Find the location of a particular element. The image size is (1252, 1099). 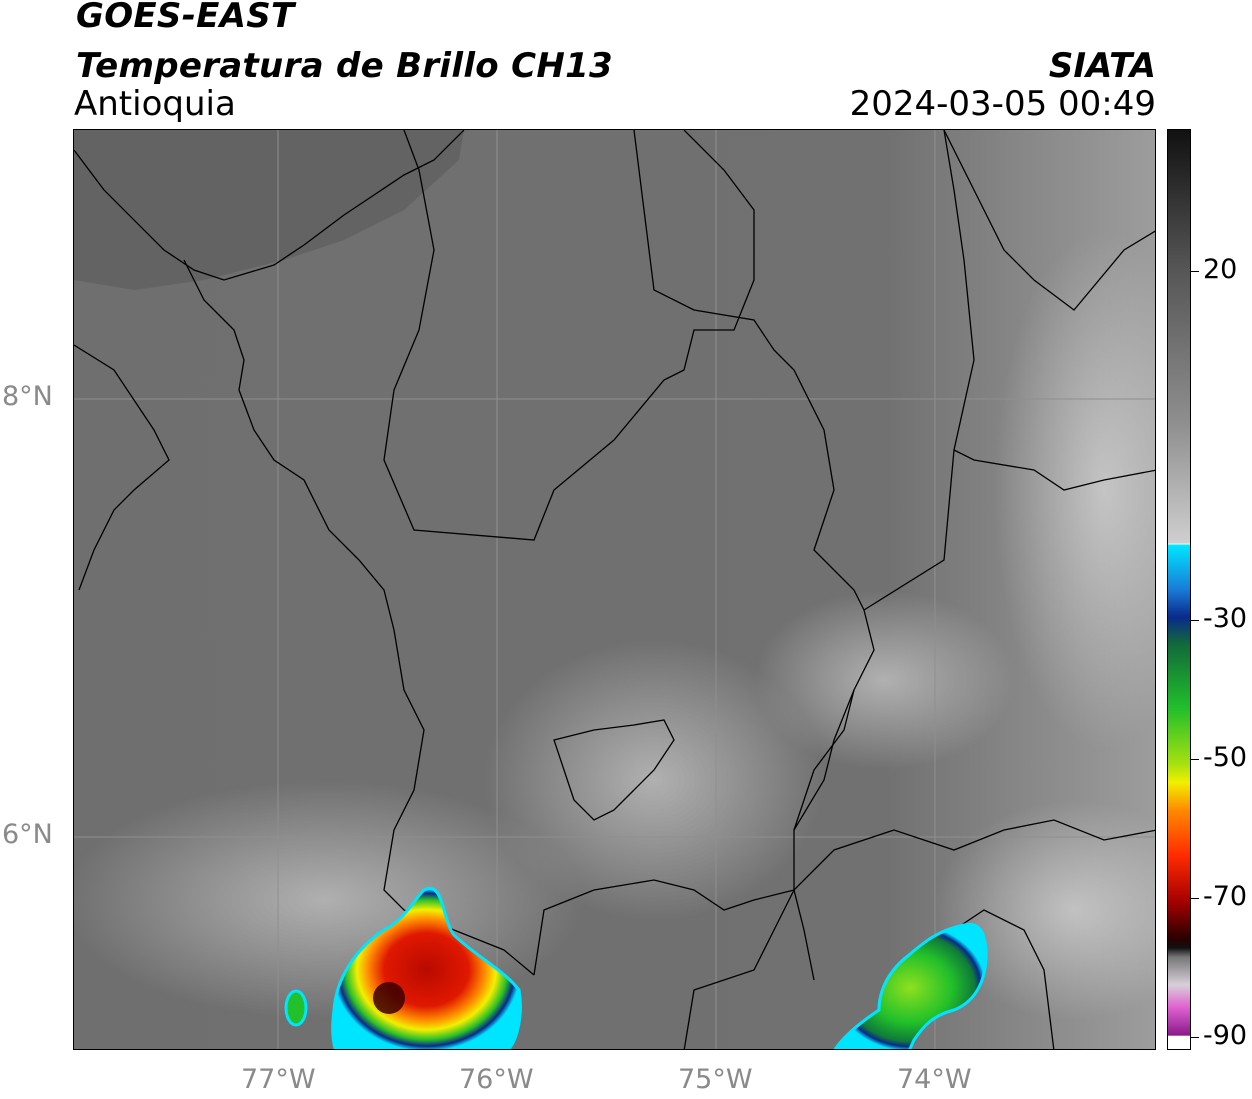

colorbar is located at coordinates (1179, 589).